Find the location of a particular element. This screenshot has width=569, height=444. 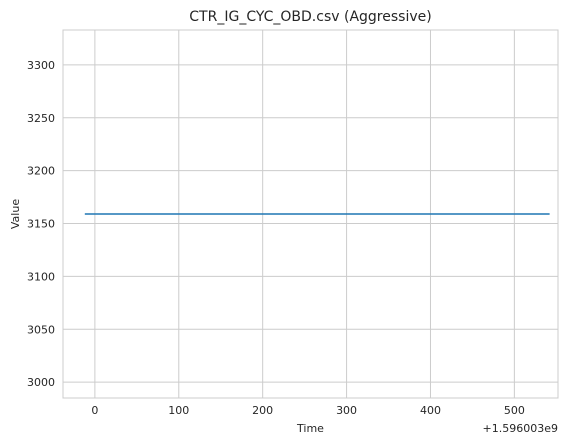

y-tick-label: 3300 is located at coordinates (41, 65).